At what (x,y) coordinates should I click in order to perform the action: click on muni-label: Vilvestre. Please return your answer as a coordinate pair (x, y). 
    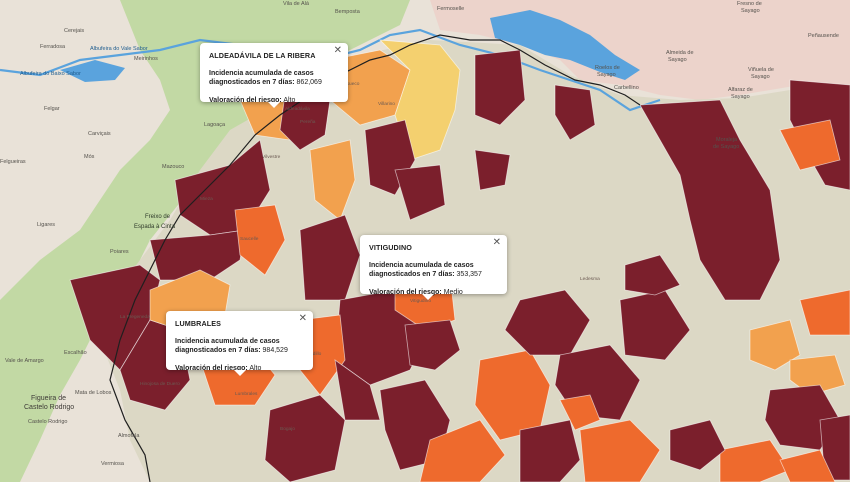
    Looking at the image, I should click on (271, 157).